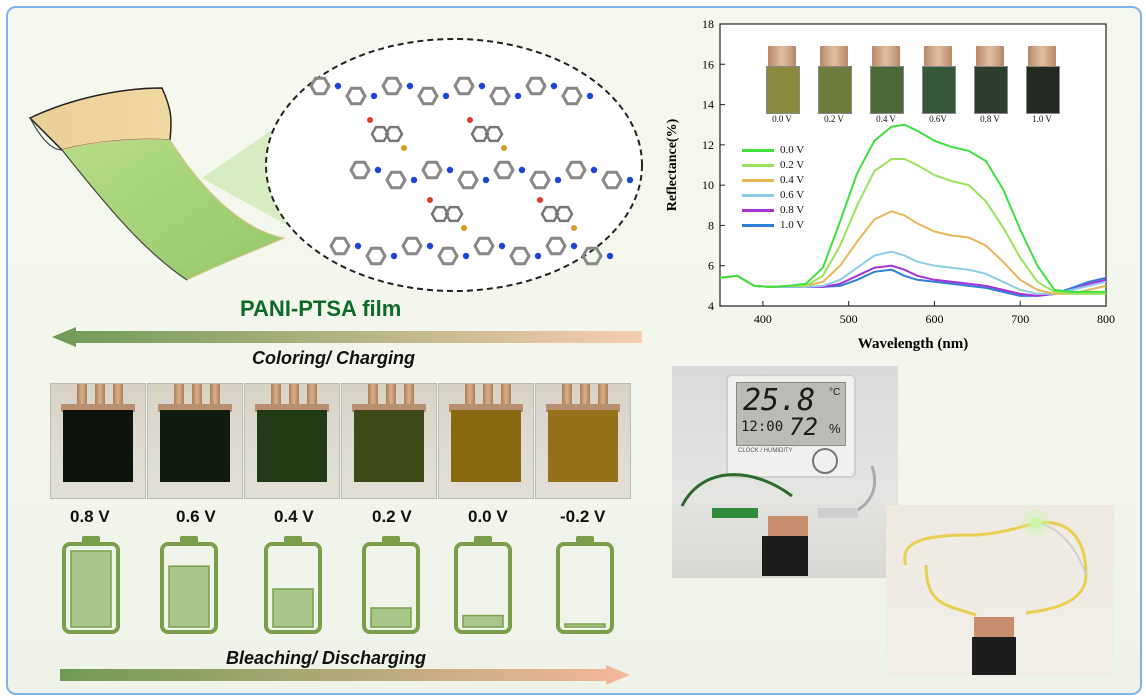 The height and width of the screenshot is (699, 1146). Describe the element at coordinates (708, 105) in the screenshot. I see `y-tick-label: 14` at that location.